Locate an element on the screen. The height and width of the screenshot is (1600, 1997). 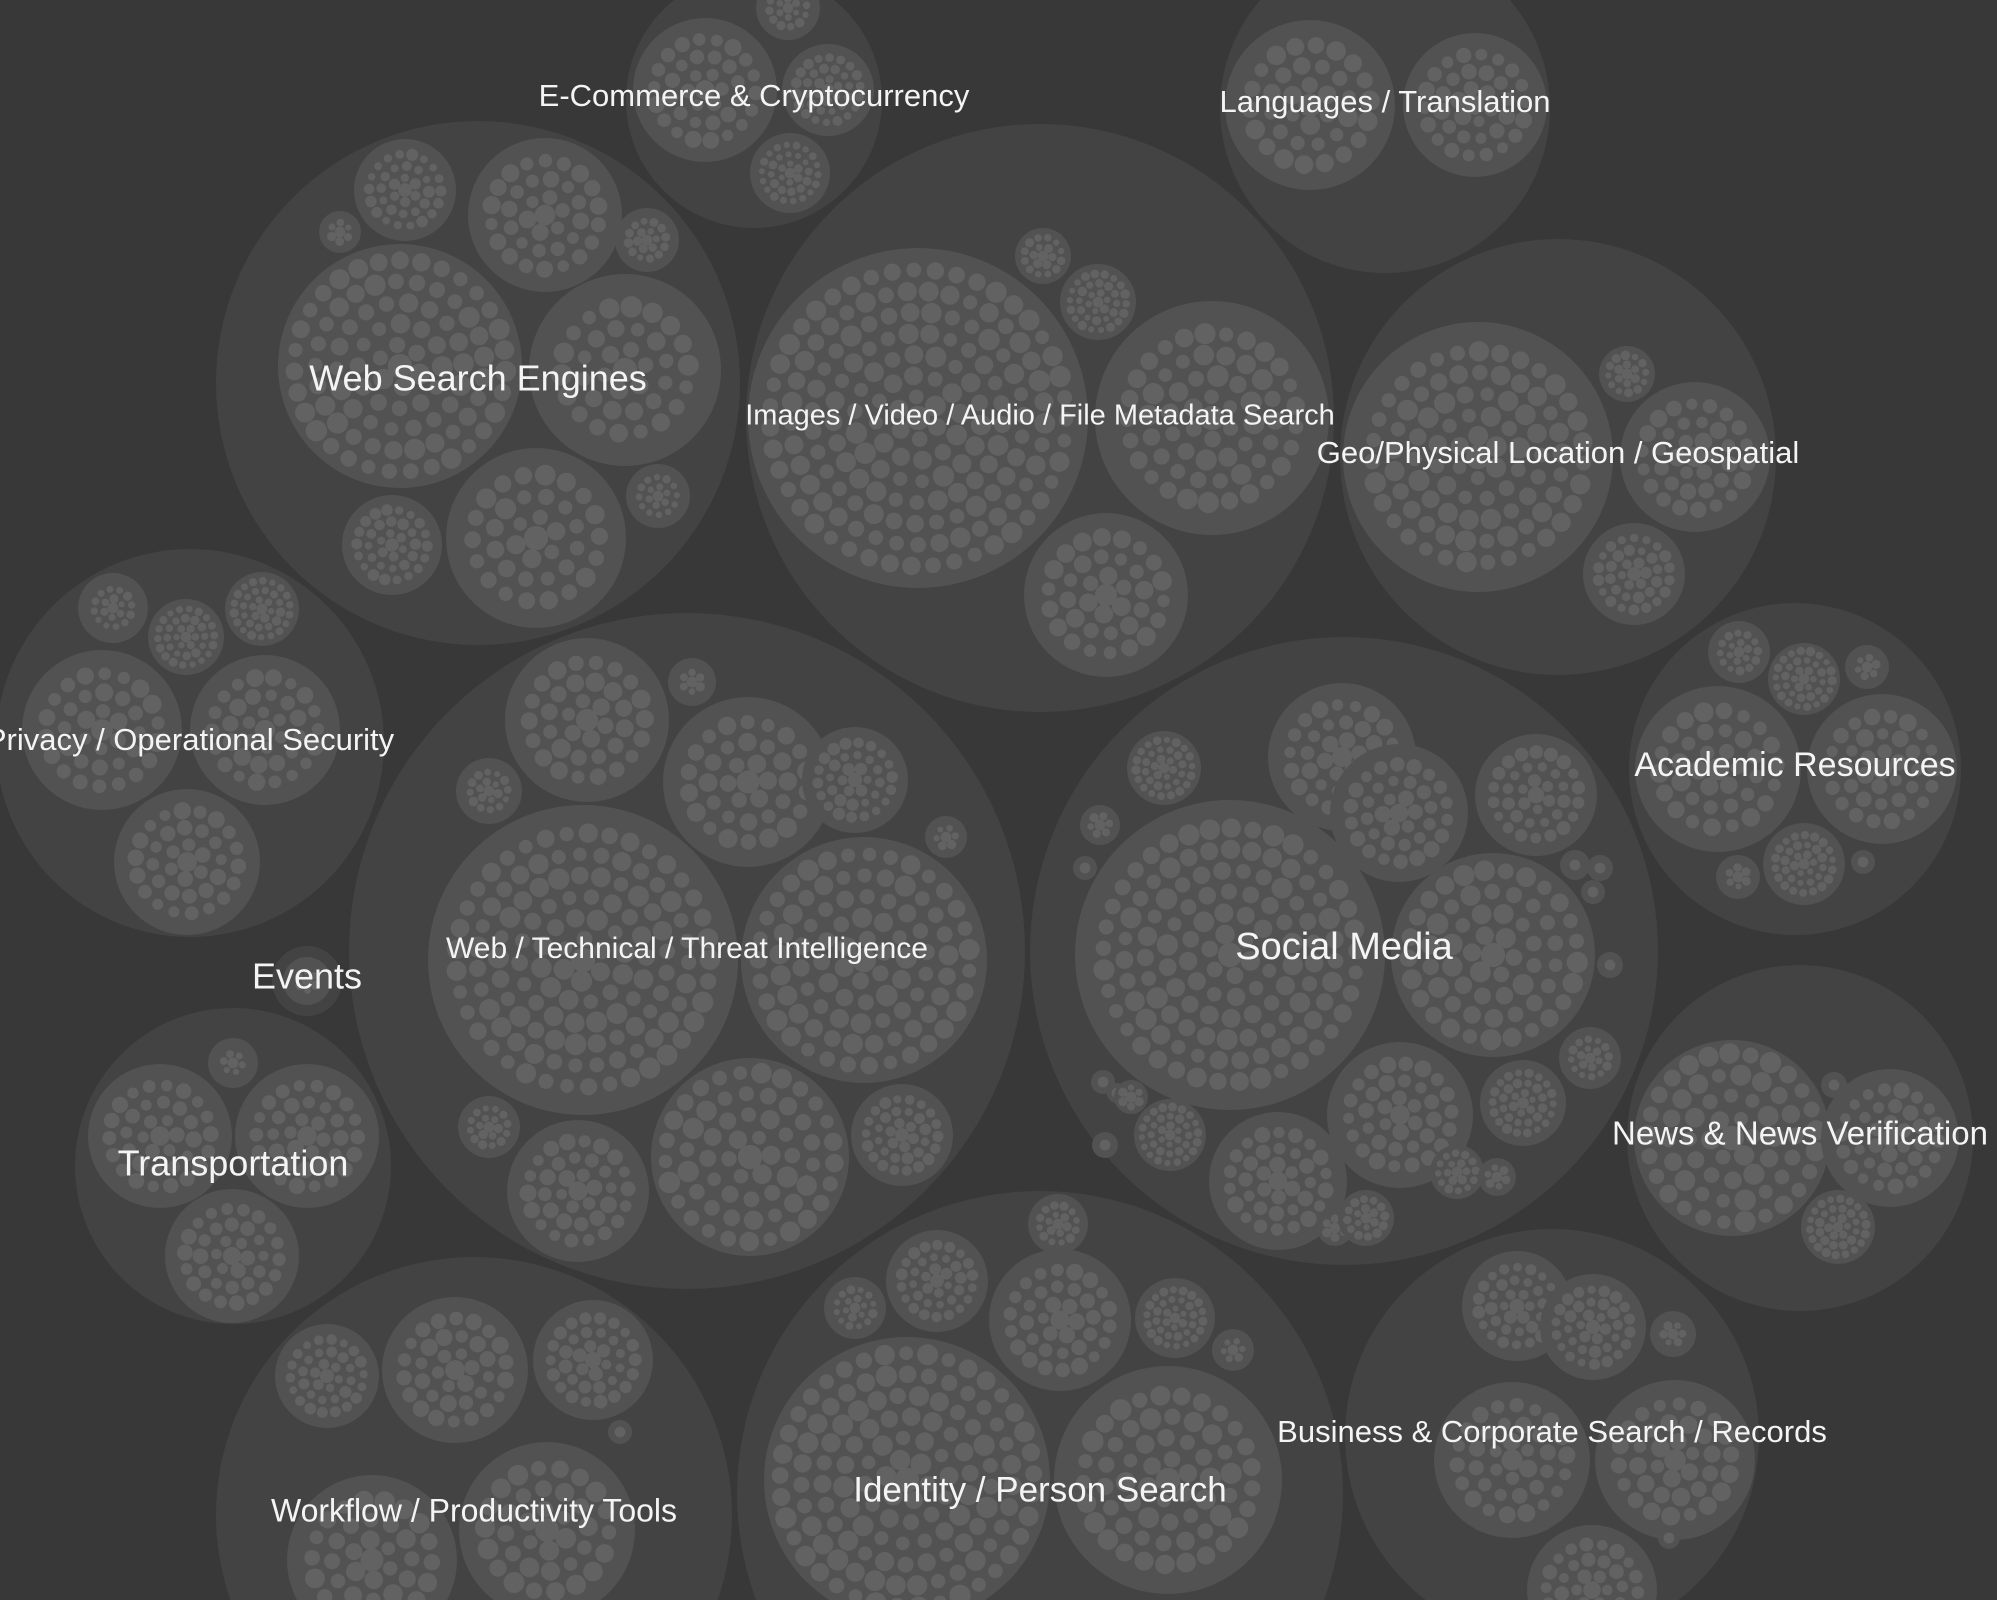
label-events: Events is located at coordinates (307, 976).